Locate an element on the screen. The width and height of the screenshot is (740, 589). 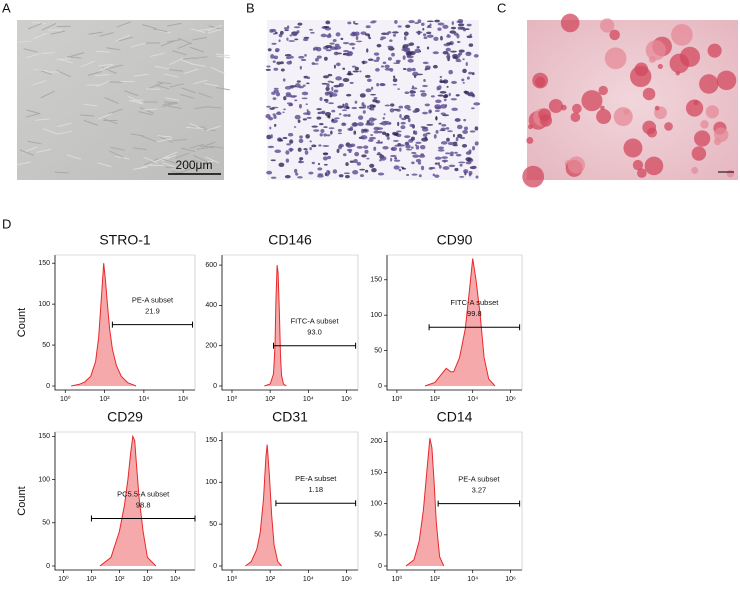
gate-name: FITC-A subset is located at coordinates (315, 321).